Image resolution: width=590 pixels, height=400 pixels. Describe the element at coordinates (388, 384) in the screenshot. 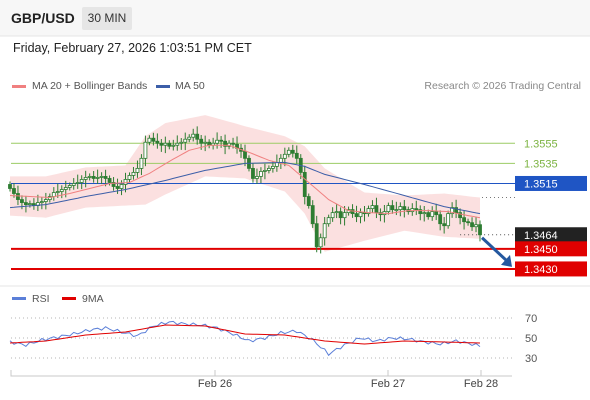

I see `x-tick-label: Feb 27` at that location.